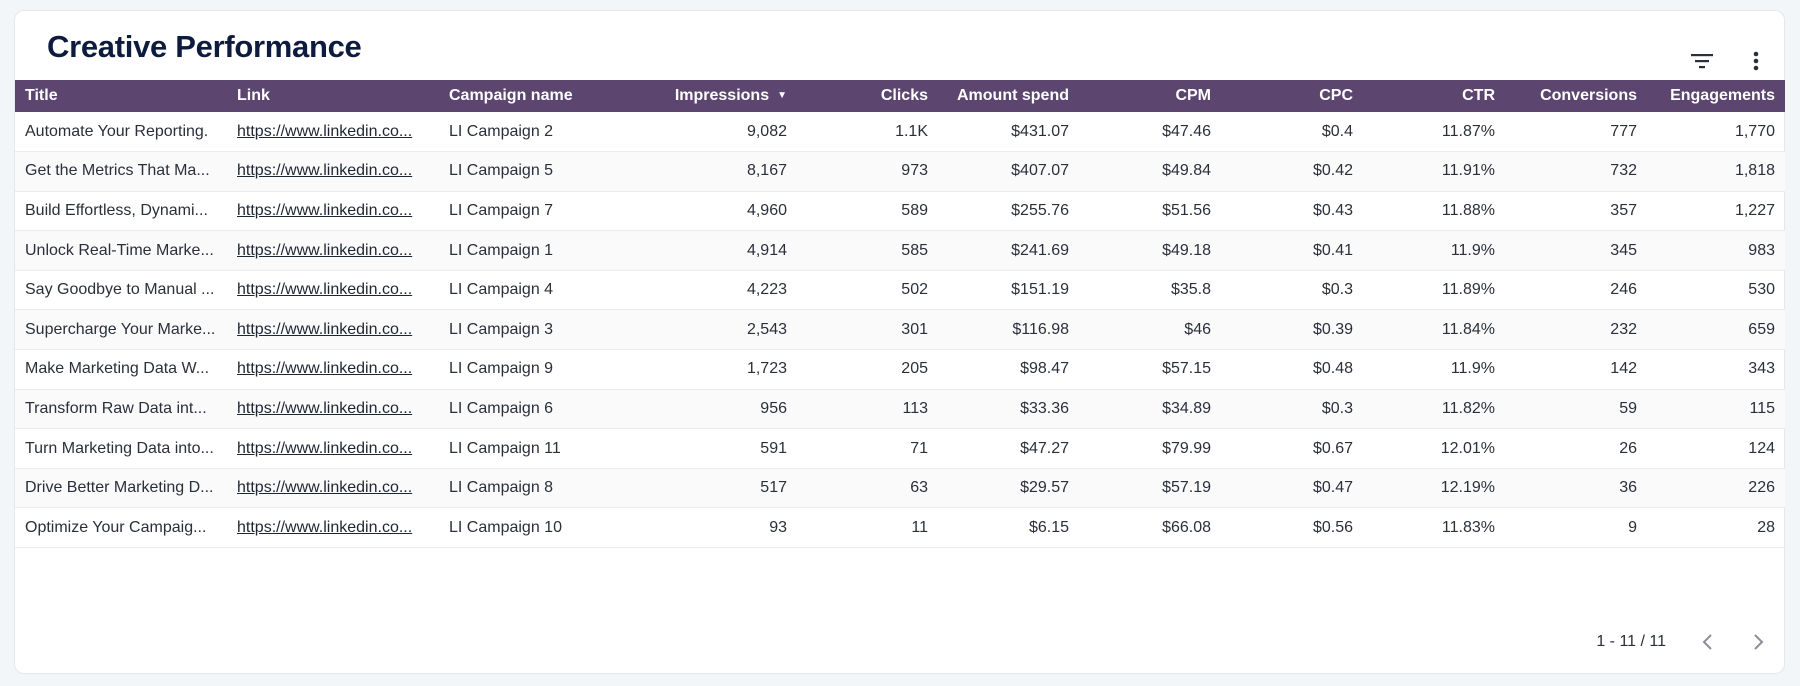 Image resolution: width=1800 pixels, height=686 pixels. What do you see at coordinates (1759, 642) in the screenshot?
I see `next-page-button` at bounding box center [1759, 642].